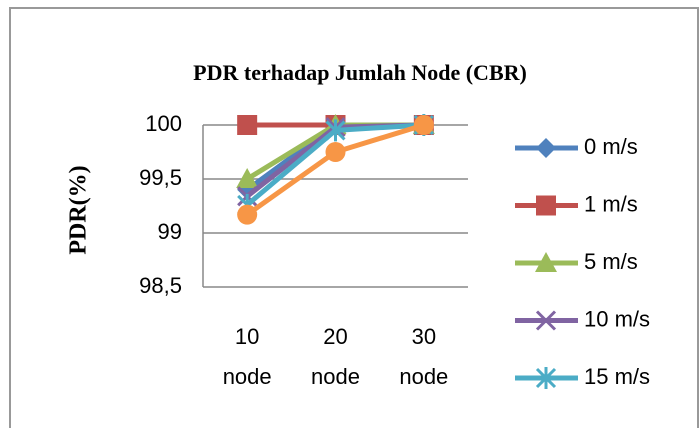 The width and height of the screenshot is (700, 428). Describe the element at coordinates (335, 170) in the screenshot. I see `series` at that location.